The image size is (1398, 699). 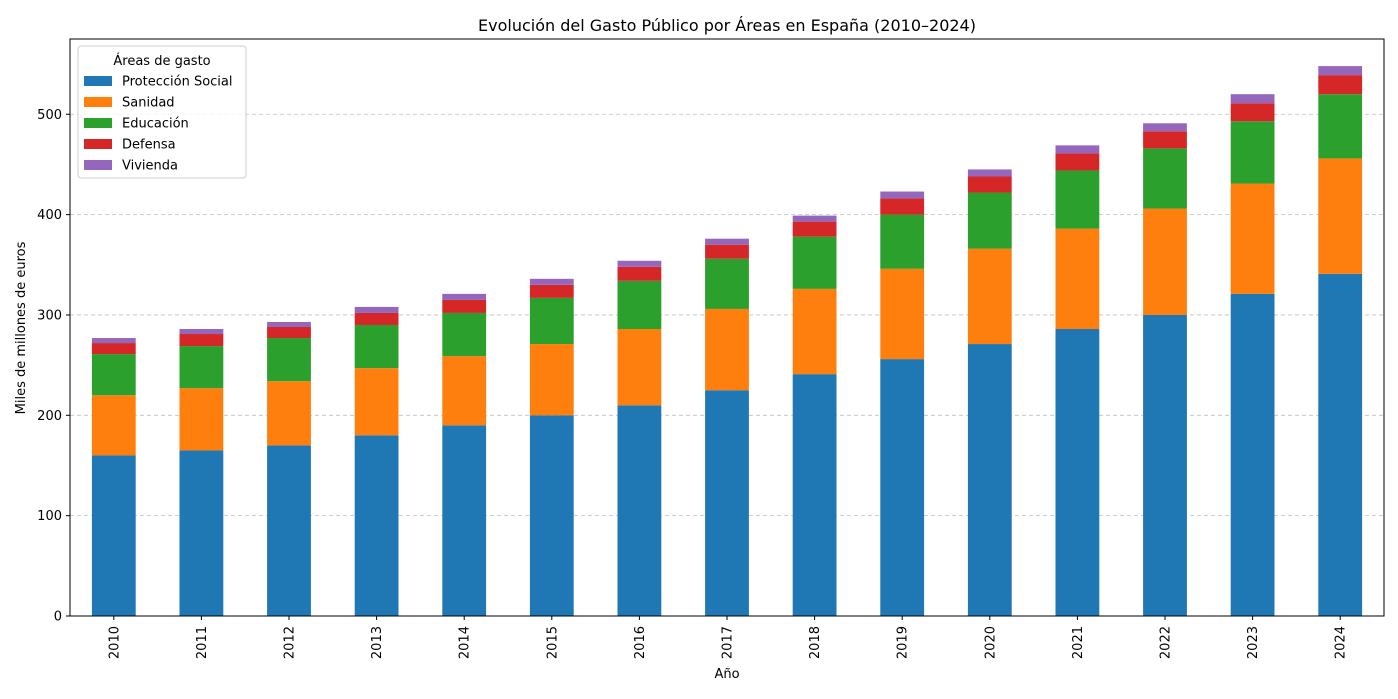 I want to click on y-tick-label: 300, so click(x=49, y=315).